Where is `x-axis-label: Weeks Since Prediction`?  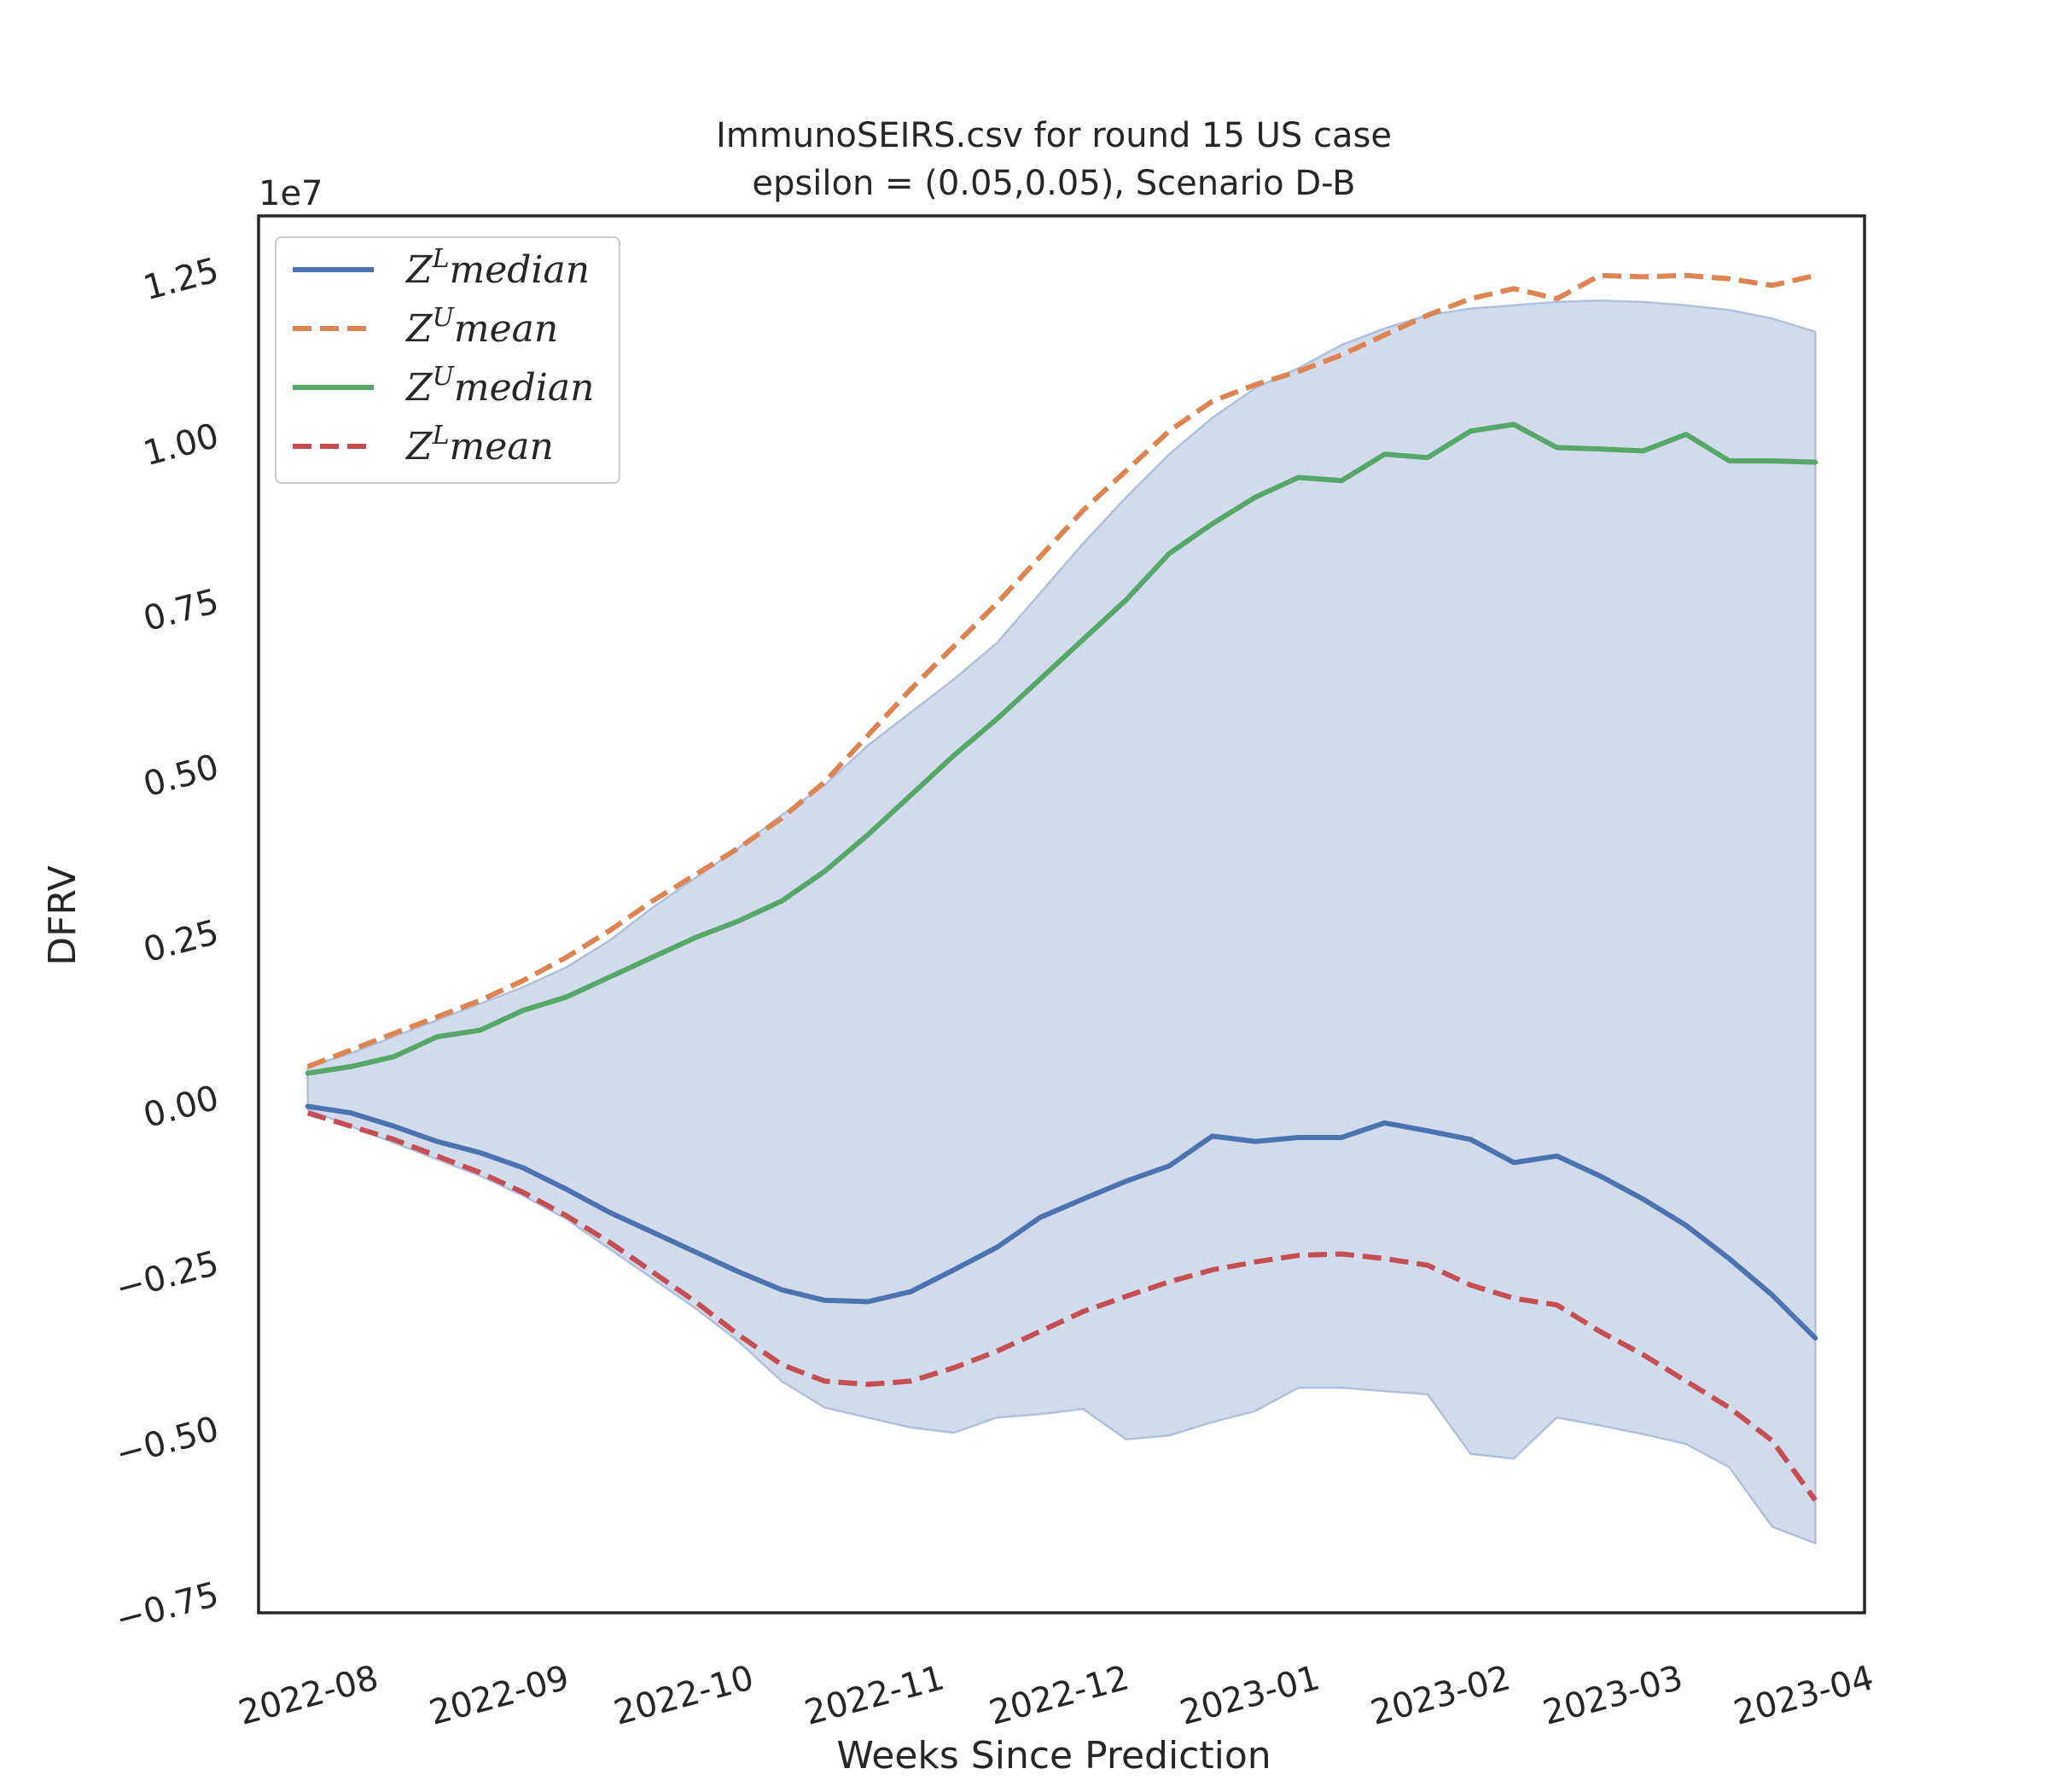
x-axis-label: Weeks Since Prediction is located at coordinates (1053, 1755).